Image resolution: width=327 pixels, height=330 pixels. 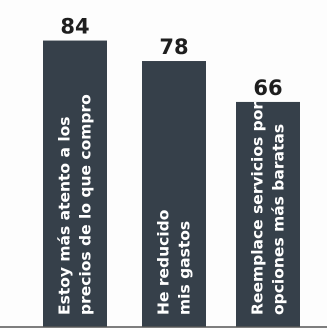 I want to click on category-label-3-line-2: opciones más baratas, so click(x=279, y=219).